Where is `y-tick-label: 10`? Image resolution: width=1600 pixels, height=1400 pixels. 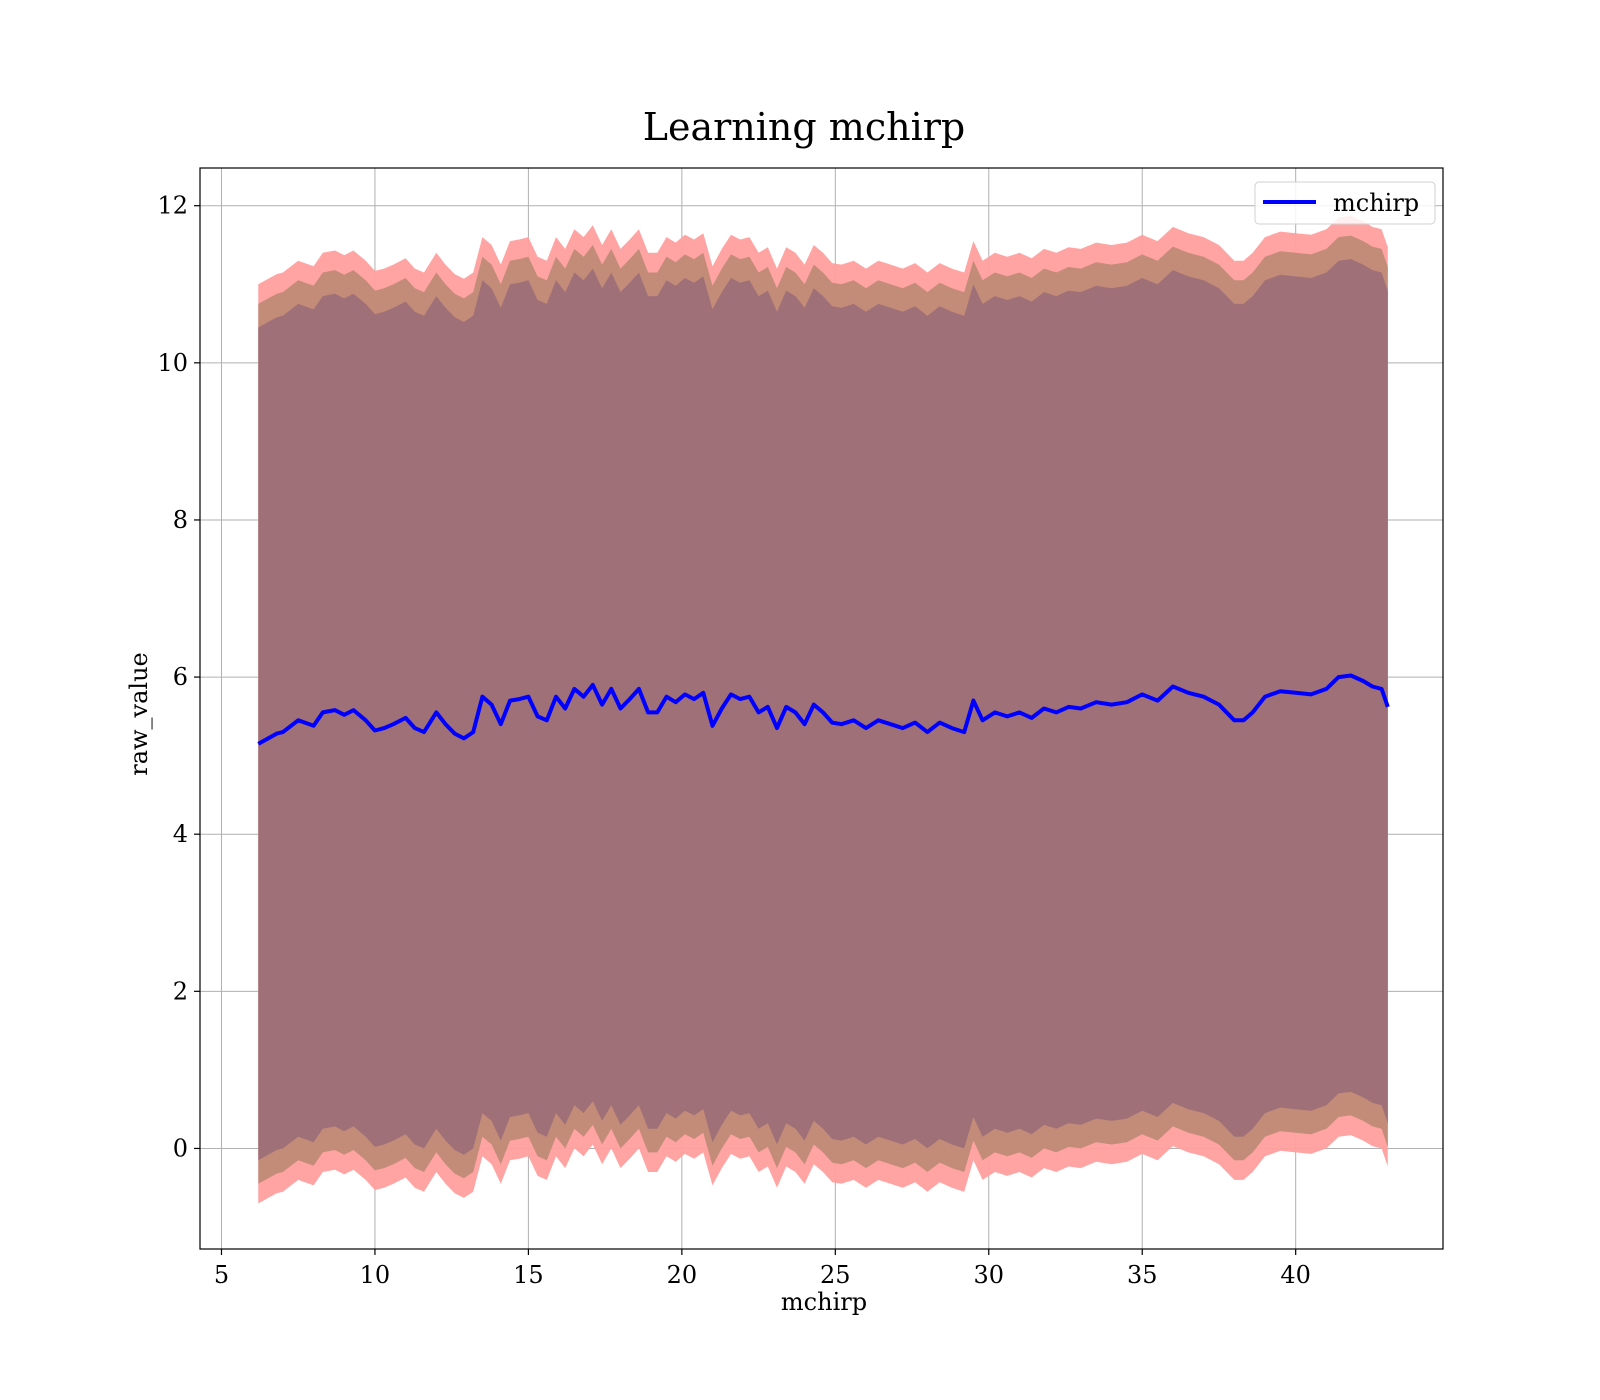
y-tick-label: 10 is located at coordinates (172, 363).